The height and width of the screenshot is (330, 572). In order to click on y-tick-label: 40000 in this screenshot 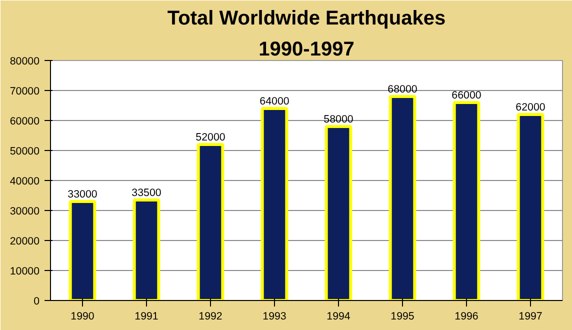, I will do `click(25, 182)`.